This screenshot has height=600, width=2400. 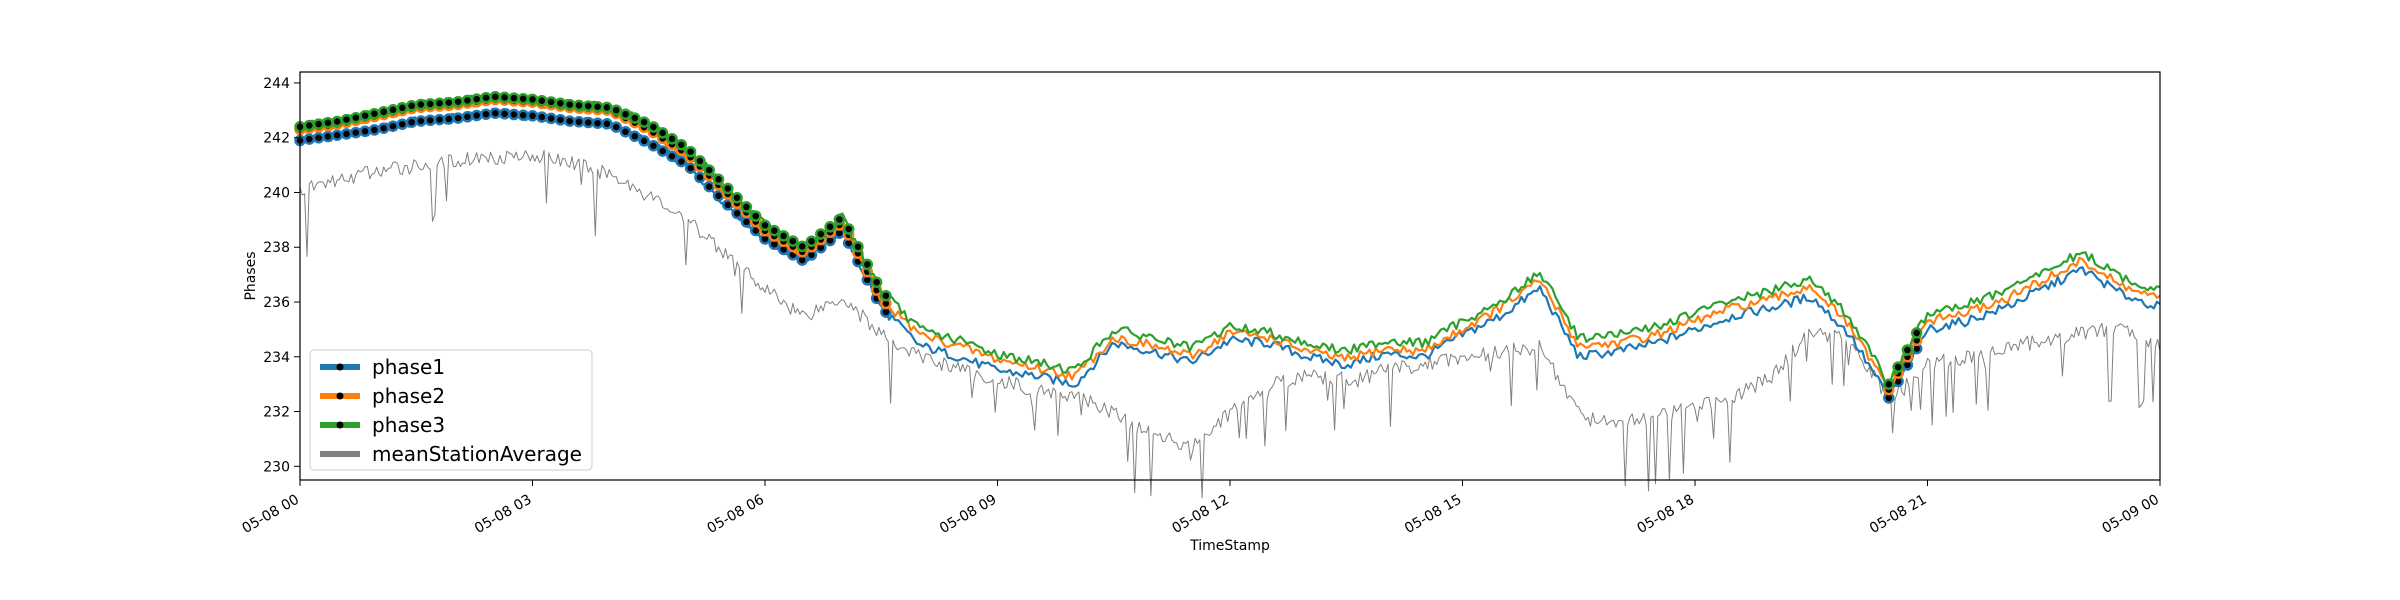 What do you see at coordinates (276, 413) in the screenshot?
I see `y-tick-label: 232` at bounding box center [276, 413].